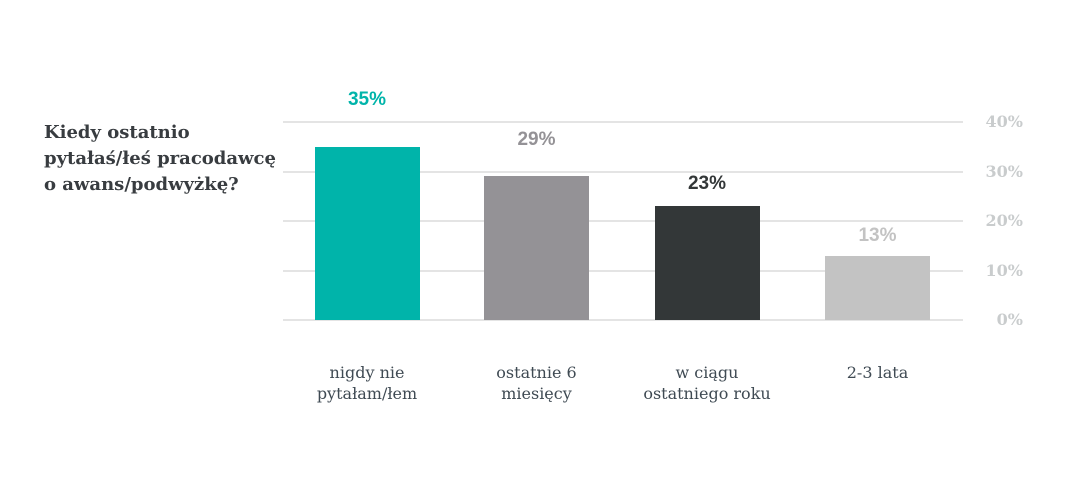 The width and height of the screenshot is (1091, 491). I want to click on x-axis-category-label-line: ostatnie 6, so click(536, 372).